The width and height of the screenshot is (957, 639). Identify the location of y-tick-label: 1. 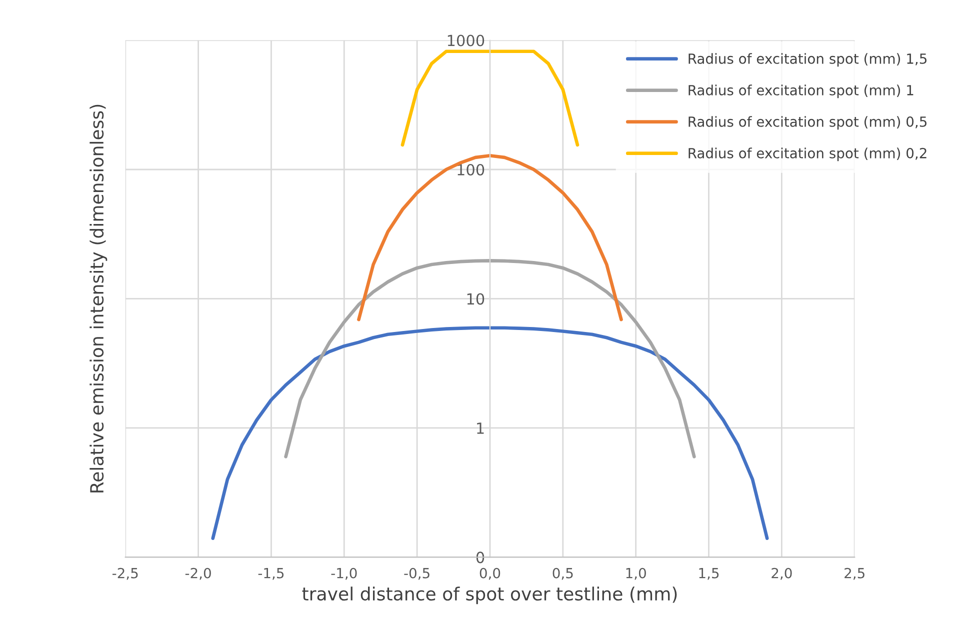
(480, 428).